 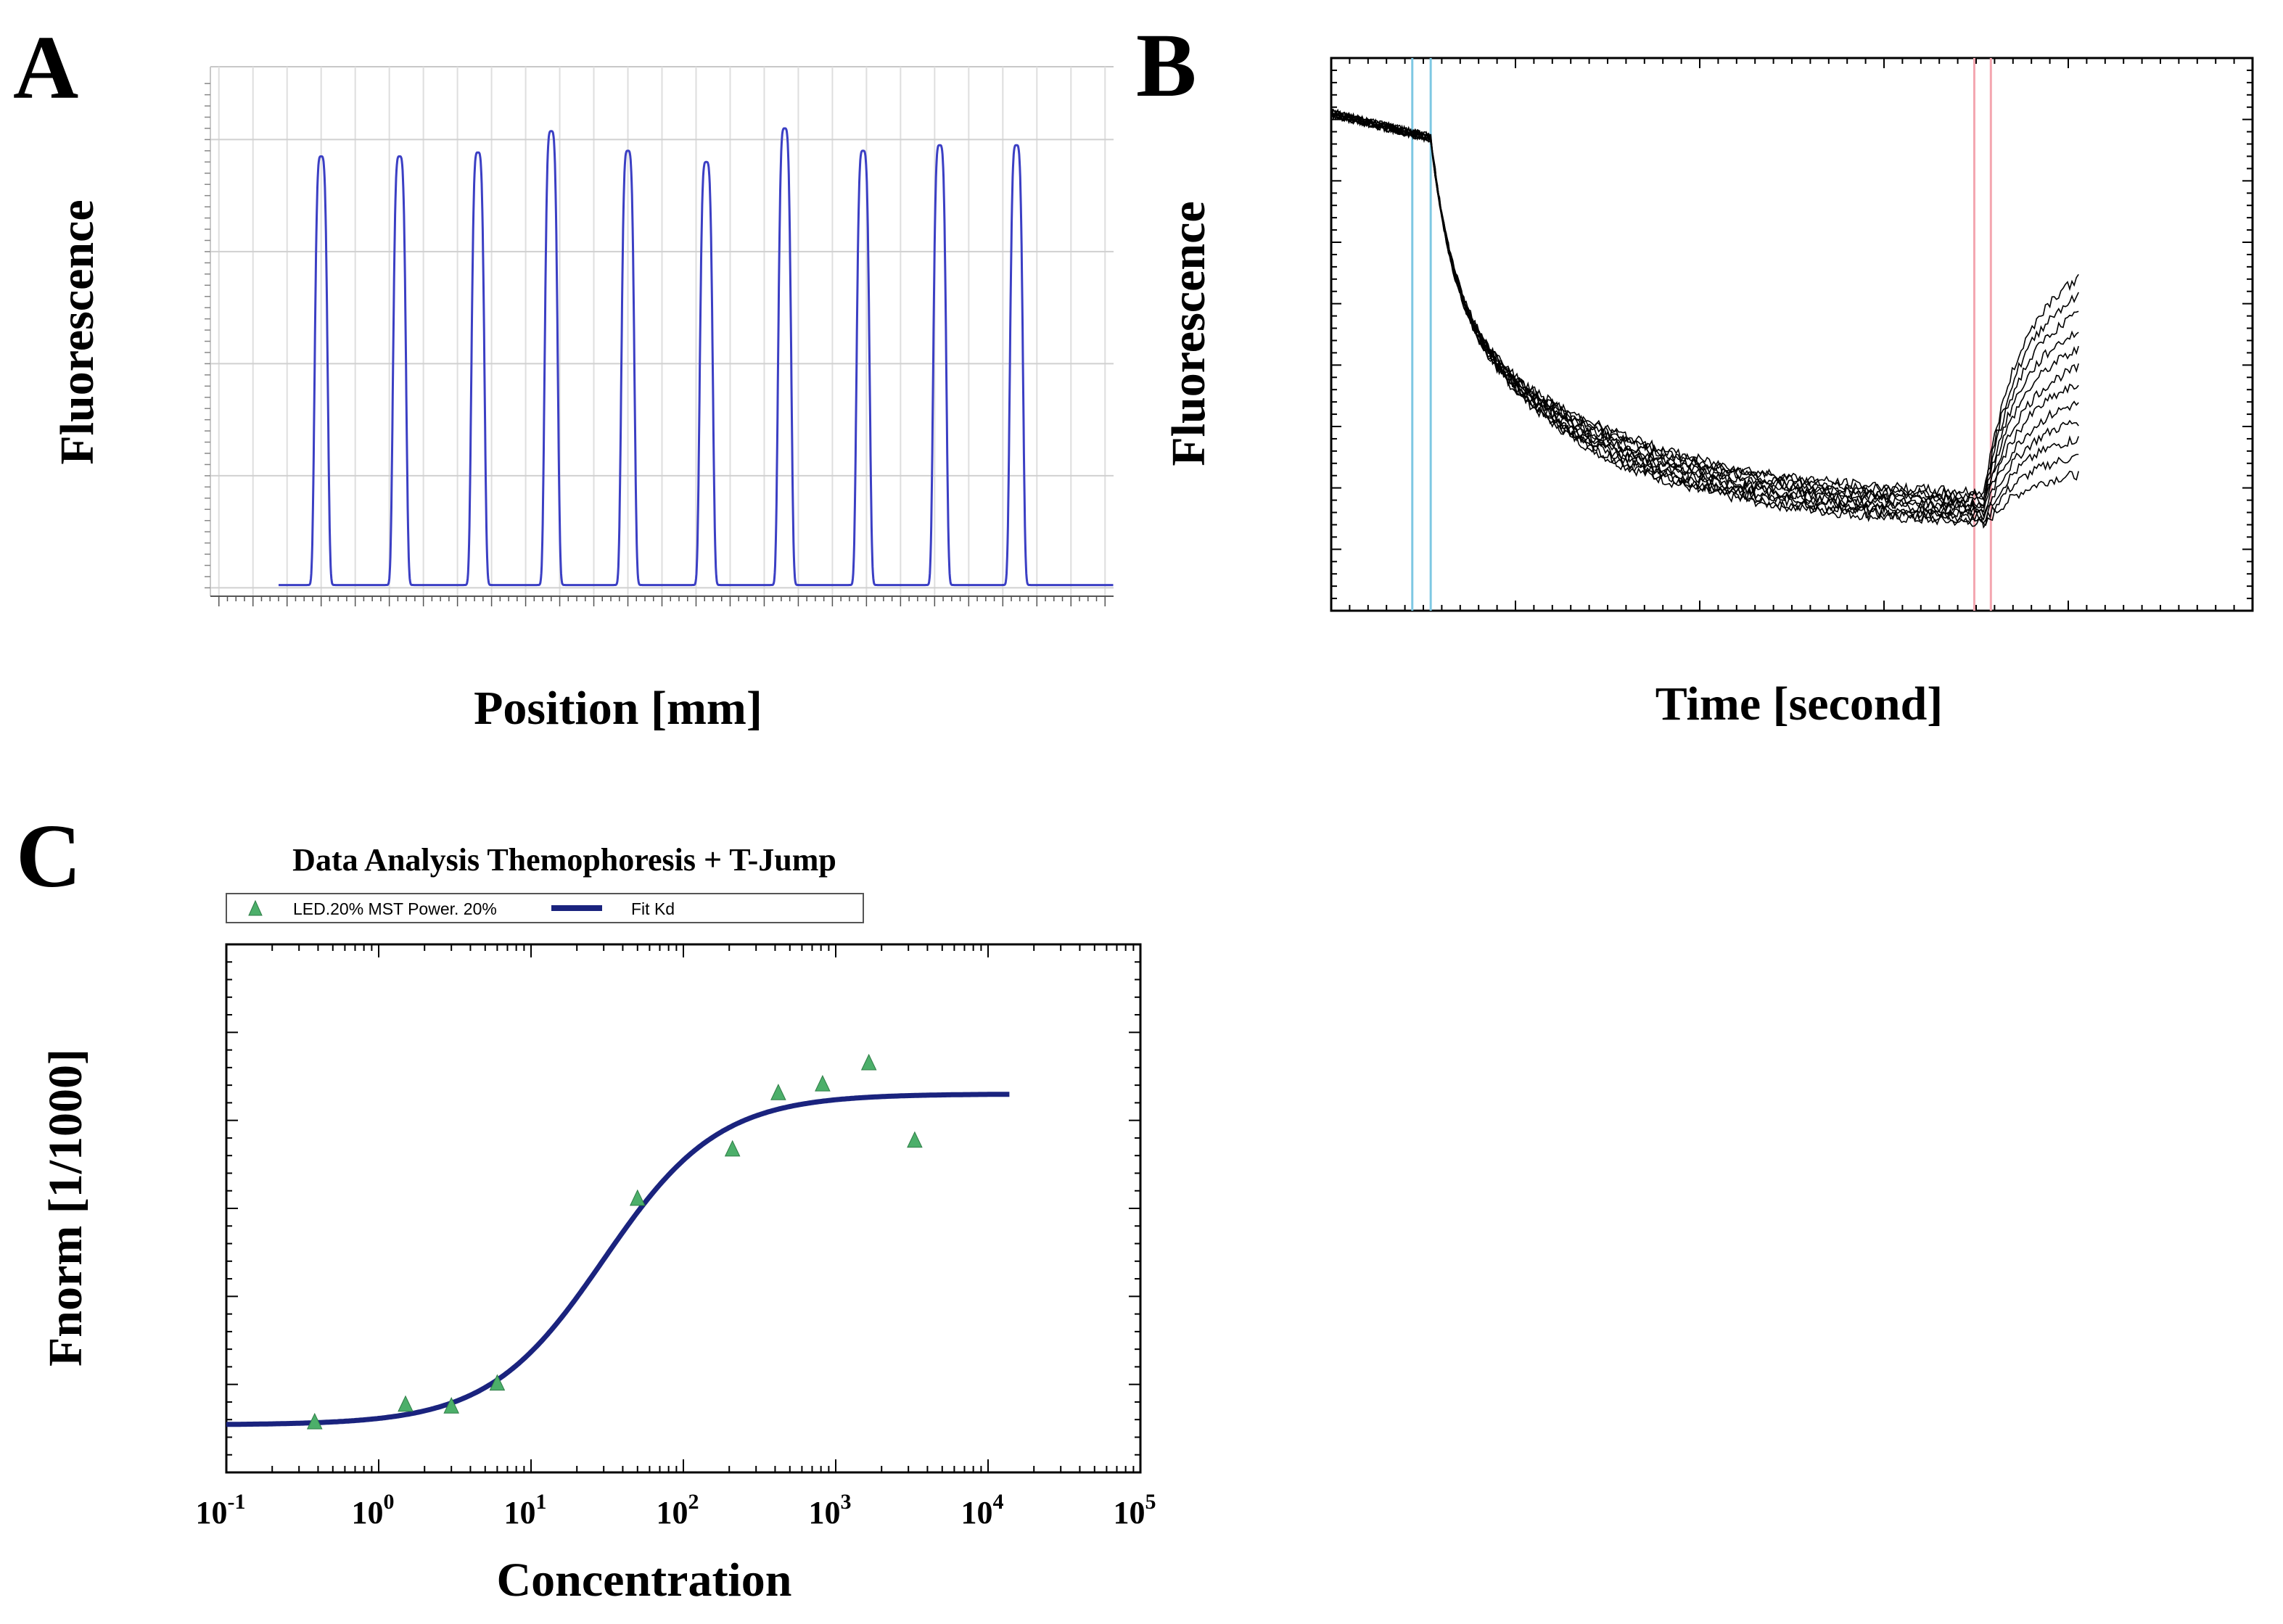 I want to click on panel-c-x-tick-label: 10⁴, so click(x=982, y=1510).